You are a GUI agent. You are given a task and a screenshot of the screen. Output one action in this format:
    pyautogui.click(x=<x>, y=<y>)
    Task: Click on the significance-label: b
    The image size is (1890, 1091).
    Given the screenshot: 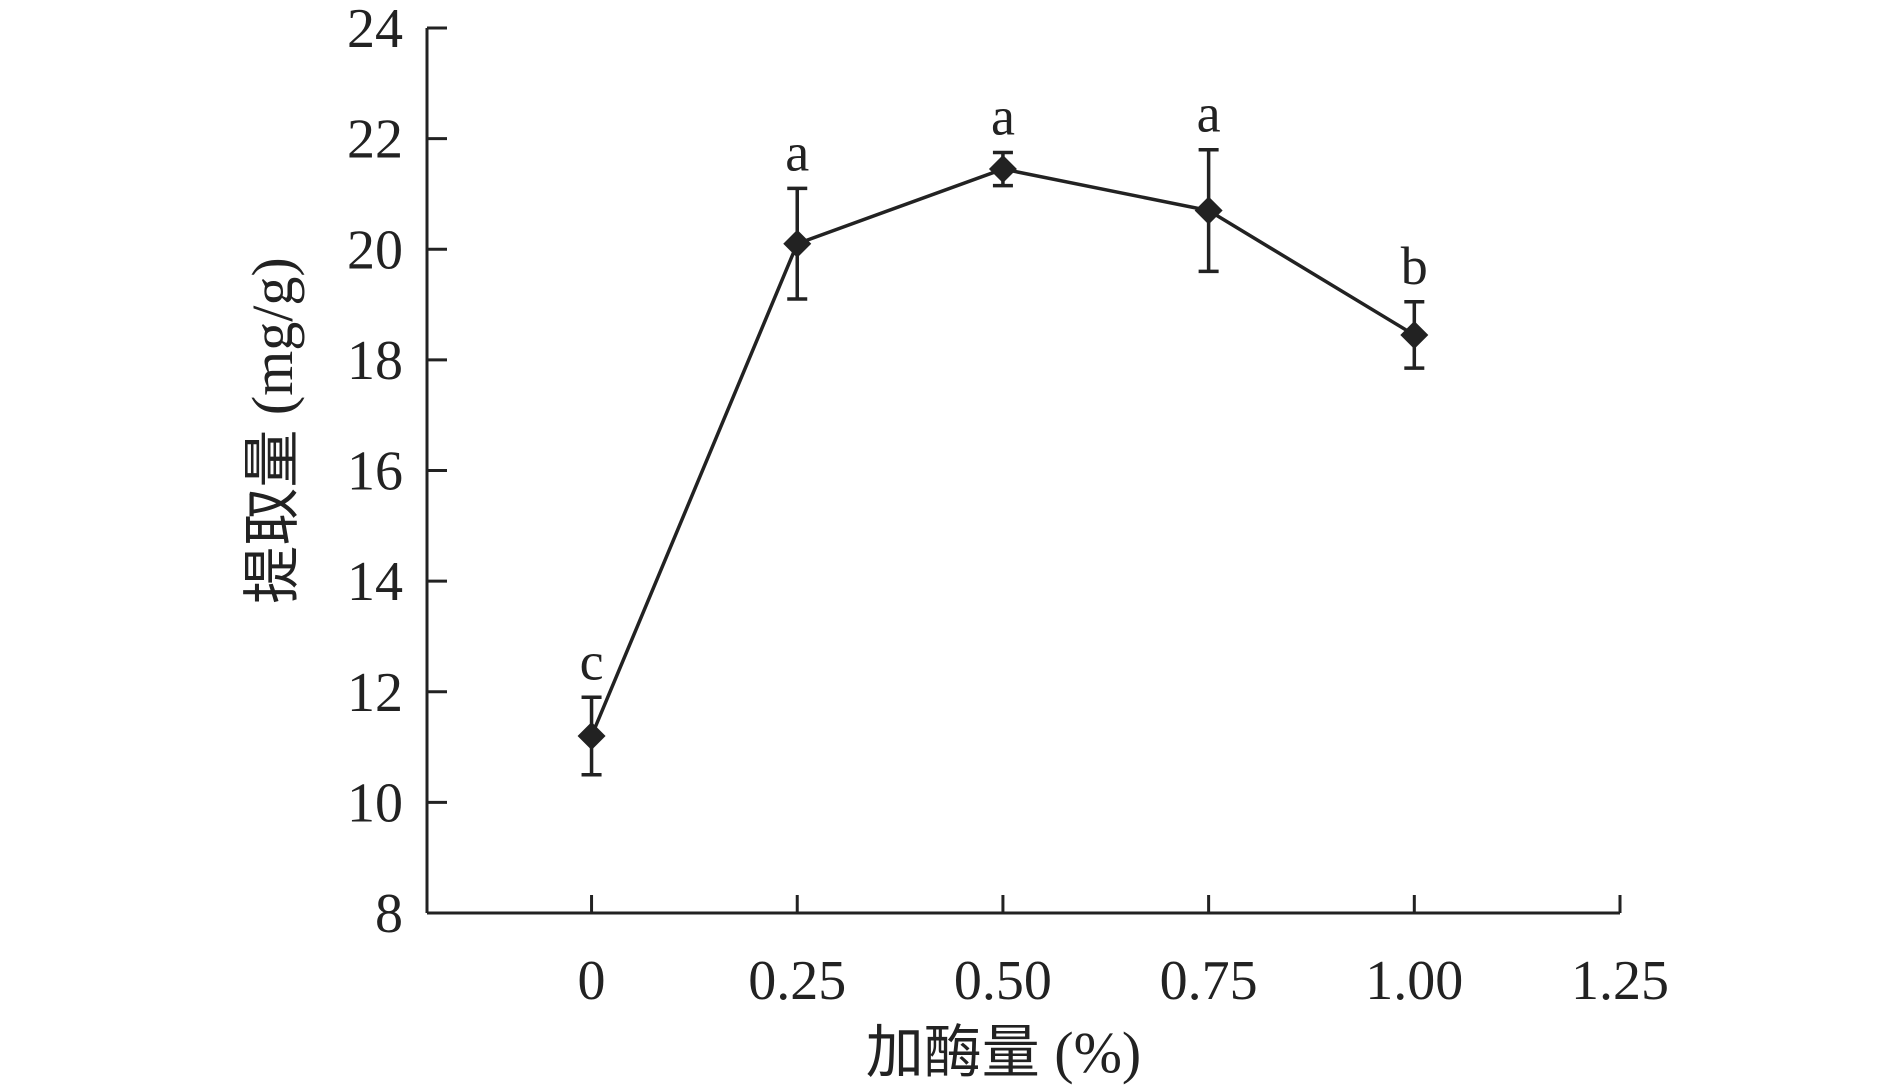 What is the action you would take?
    pyautogui.click(x=1414, y=266)
    